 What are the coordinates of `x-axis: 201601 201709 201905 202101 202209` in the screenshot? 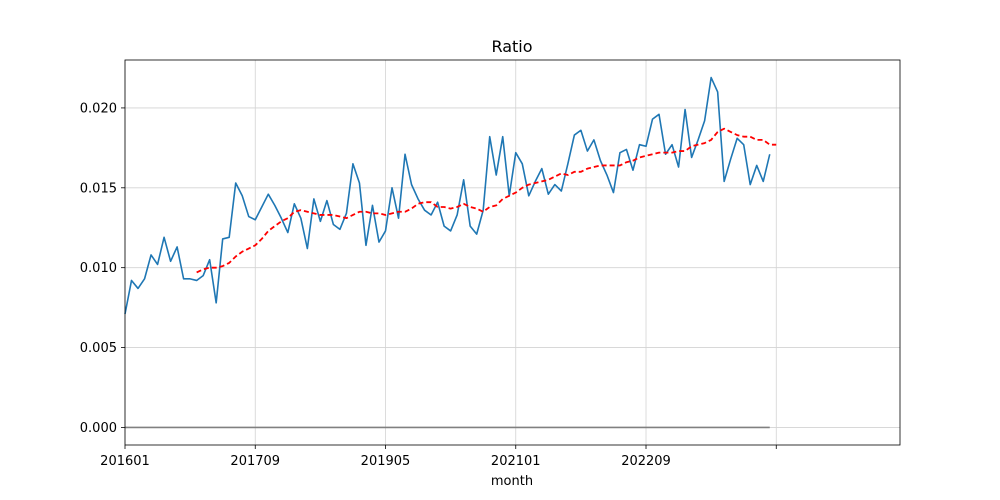 It's located at (438, 457).